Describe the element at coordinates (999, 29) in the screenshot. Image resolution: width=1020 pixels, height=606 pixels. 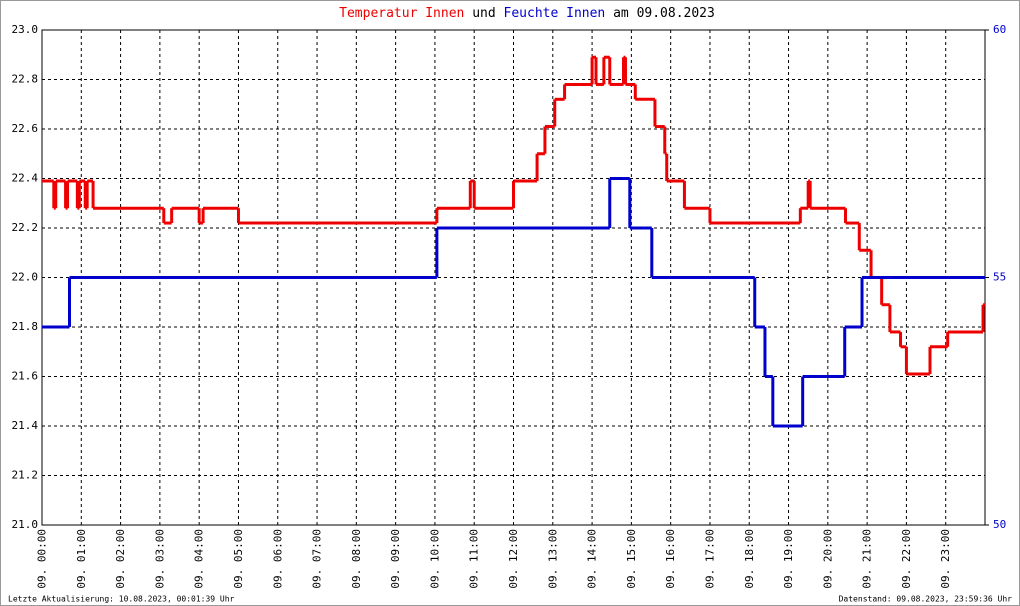
I see `y2-tick-label: 60` at that location.